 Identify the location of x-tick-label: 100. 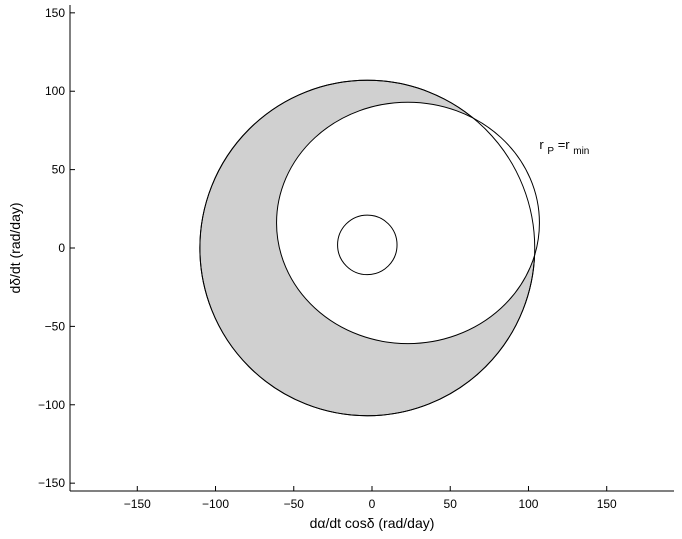
(528, 504).